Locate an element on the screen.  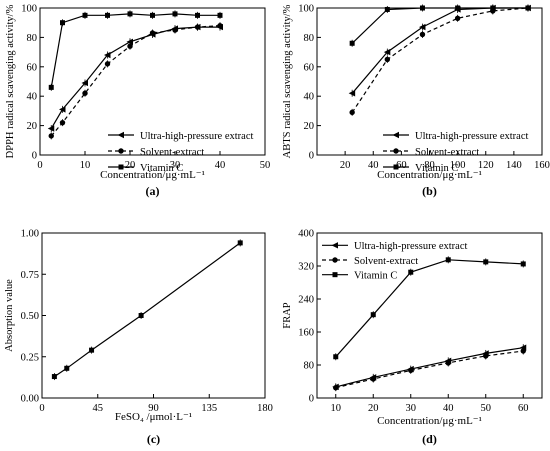
y-tick-label: 40 is located at coordinates (32, 97).